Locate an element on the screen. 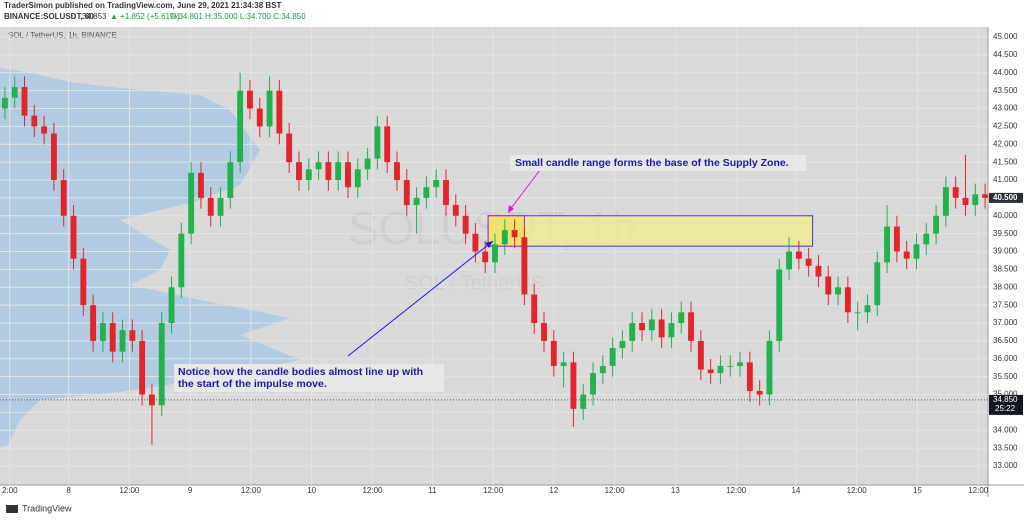 This screenshot has width=1024, height=525. y-tick-label: 39.000 is located at coordinates (1005, 251).